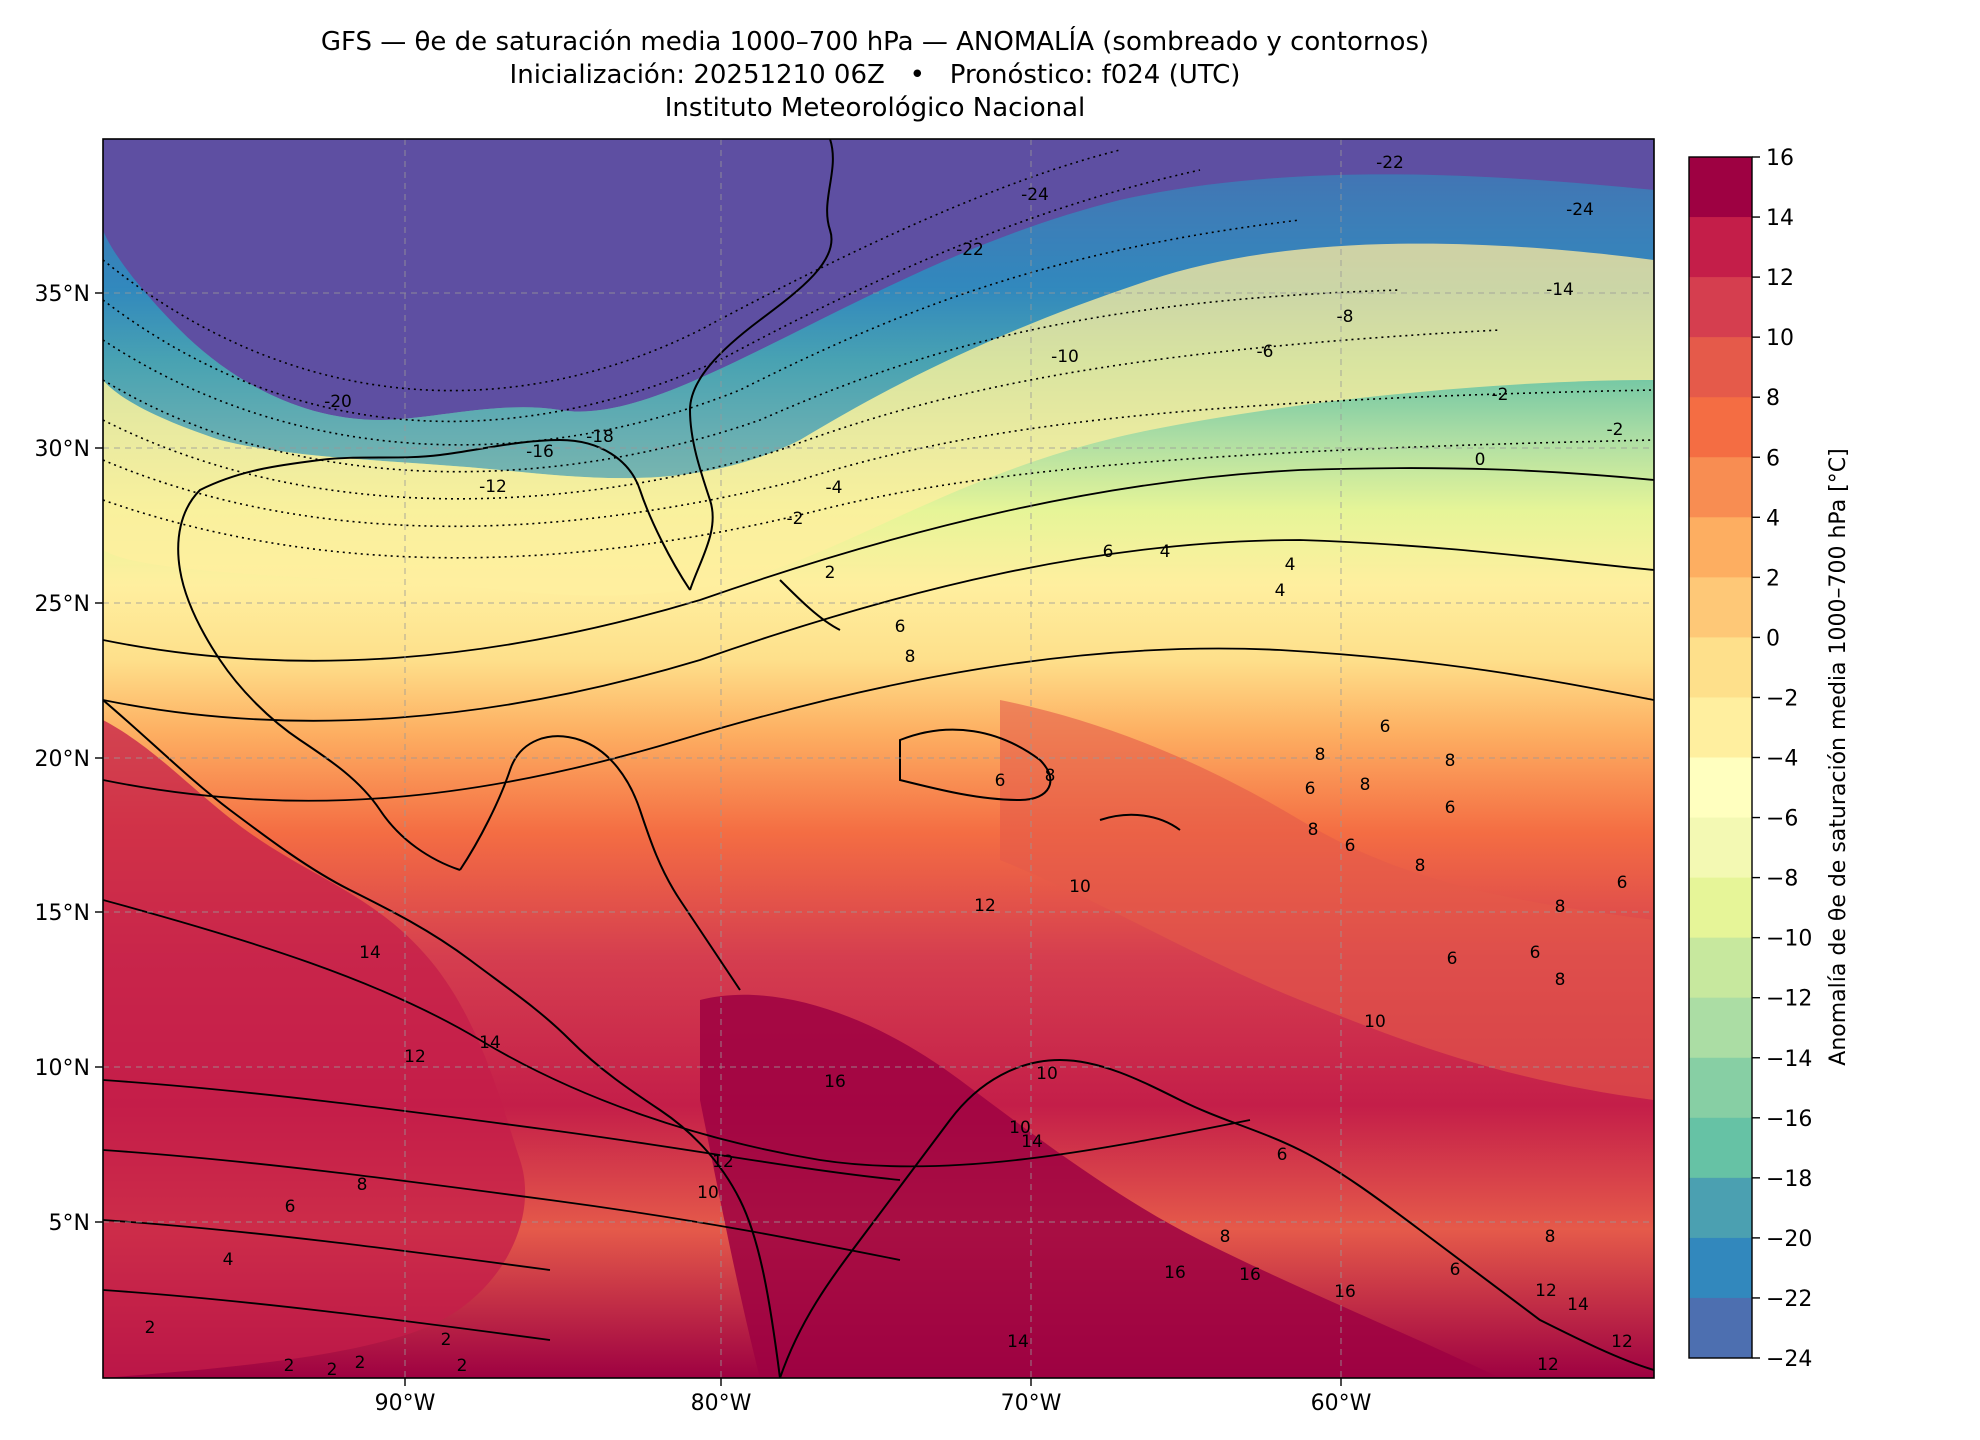  Describe the element at coordinates (1789, 1359) in the screenshot. I see `colorbar-tick-label: −24` at that location.